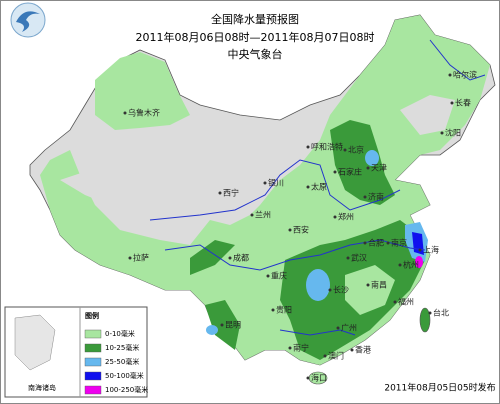 The width and height of the screenshot is (500, 404). Describe the element at coordinates (406, 302) in the screenshot. I see `city-label: 福州` at that location.